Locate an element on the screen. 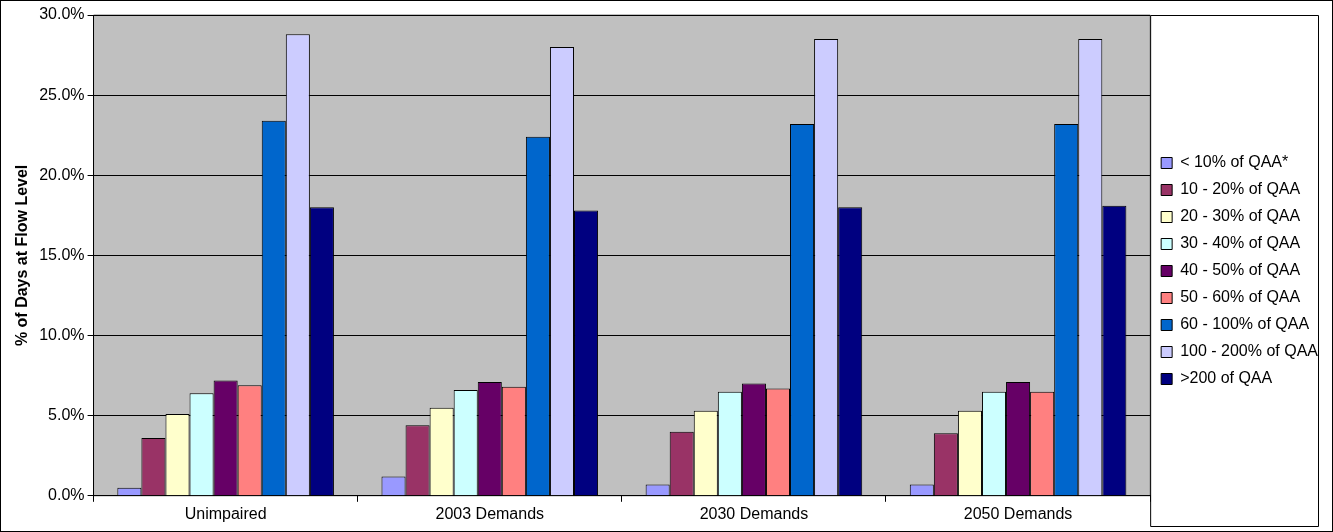 This screenshot has height=532, width=1333. legend-label: < 10% of QAA* is located at coordinates (1234, 162).